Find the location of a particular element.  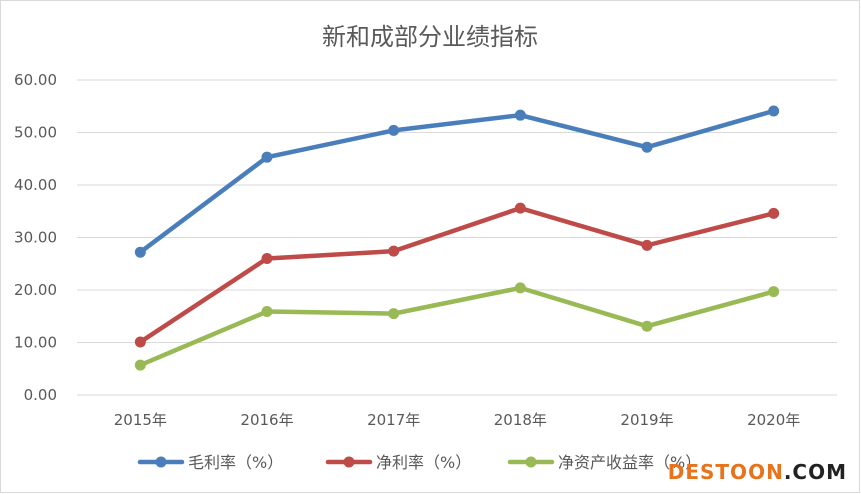

legend-label: 净资产收益率（%） is located at coordinates (629, 462).